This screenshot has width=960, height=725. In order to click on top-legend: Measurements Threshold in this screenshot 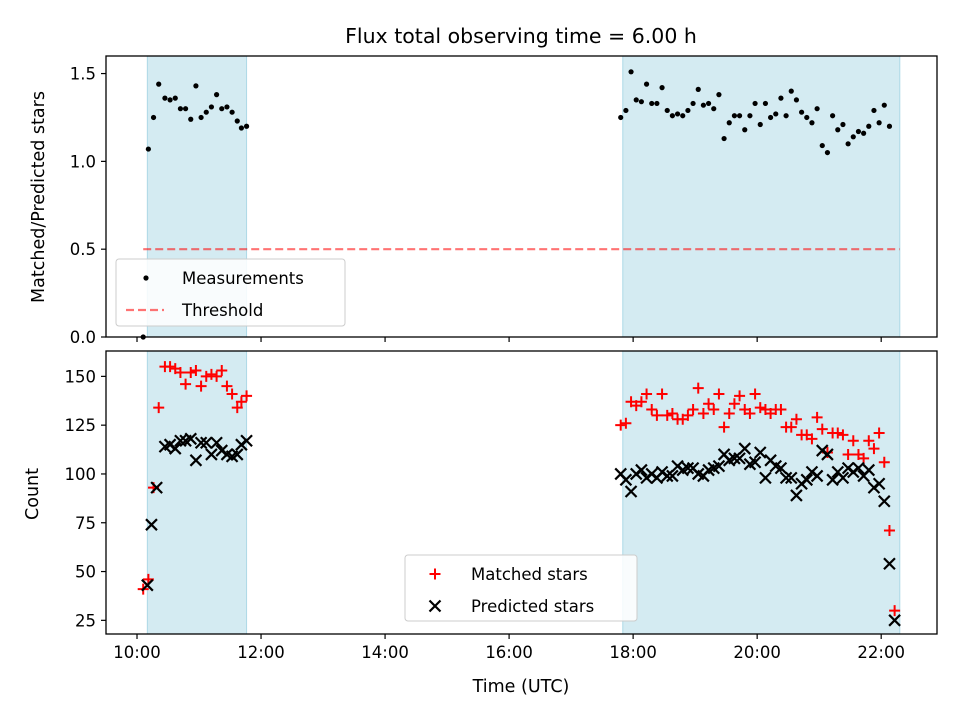, I will do `click(230, 292)`.